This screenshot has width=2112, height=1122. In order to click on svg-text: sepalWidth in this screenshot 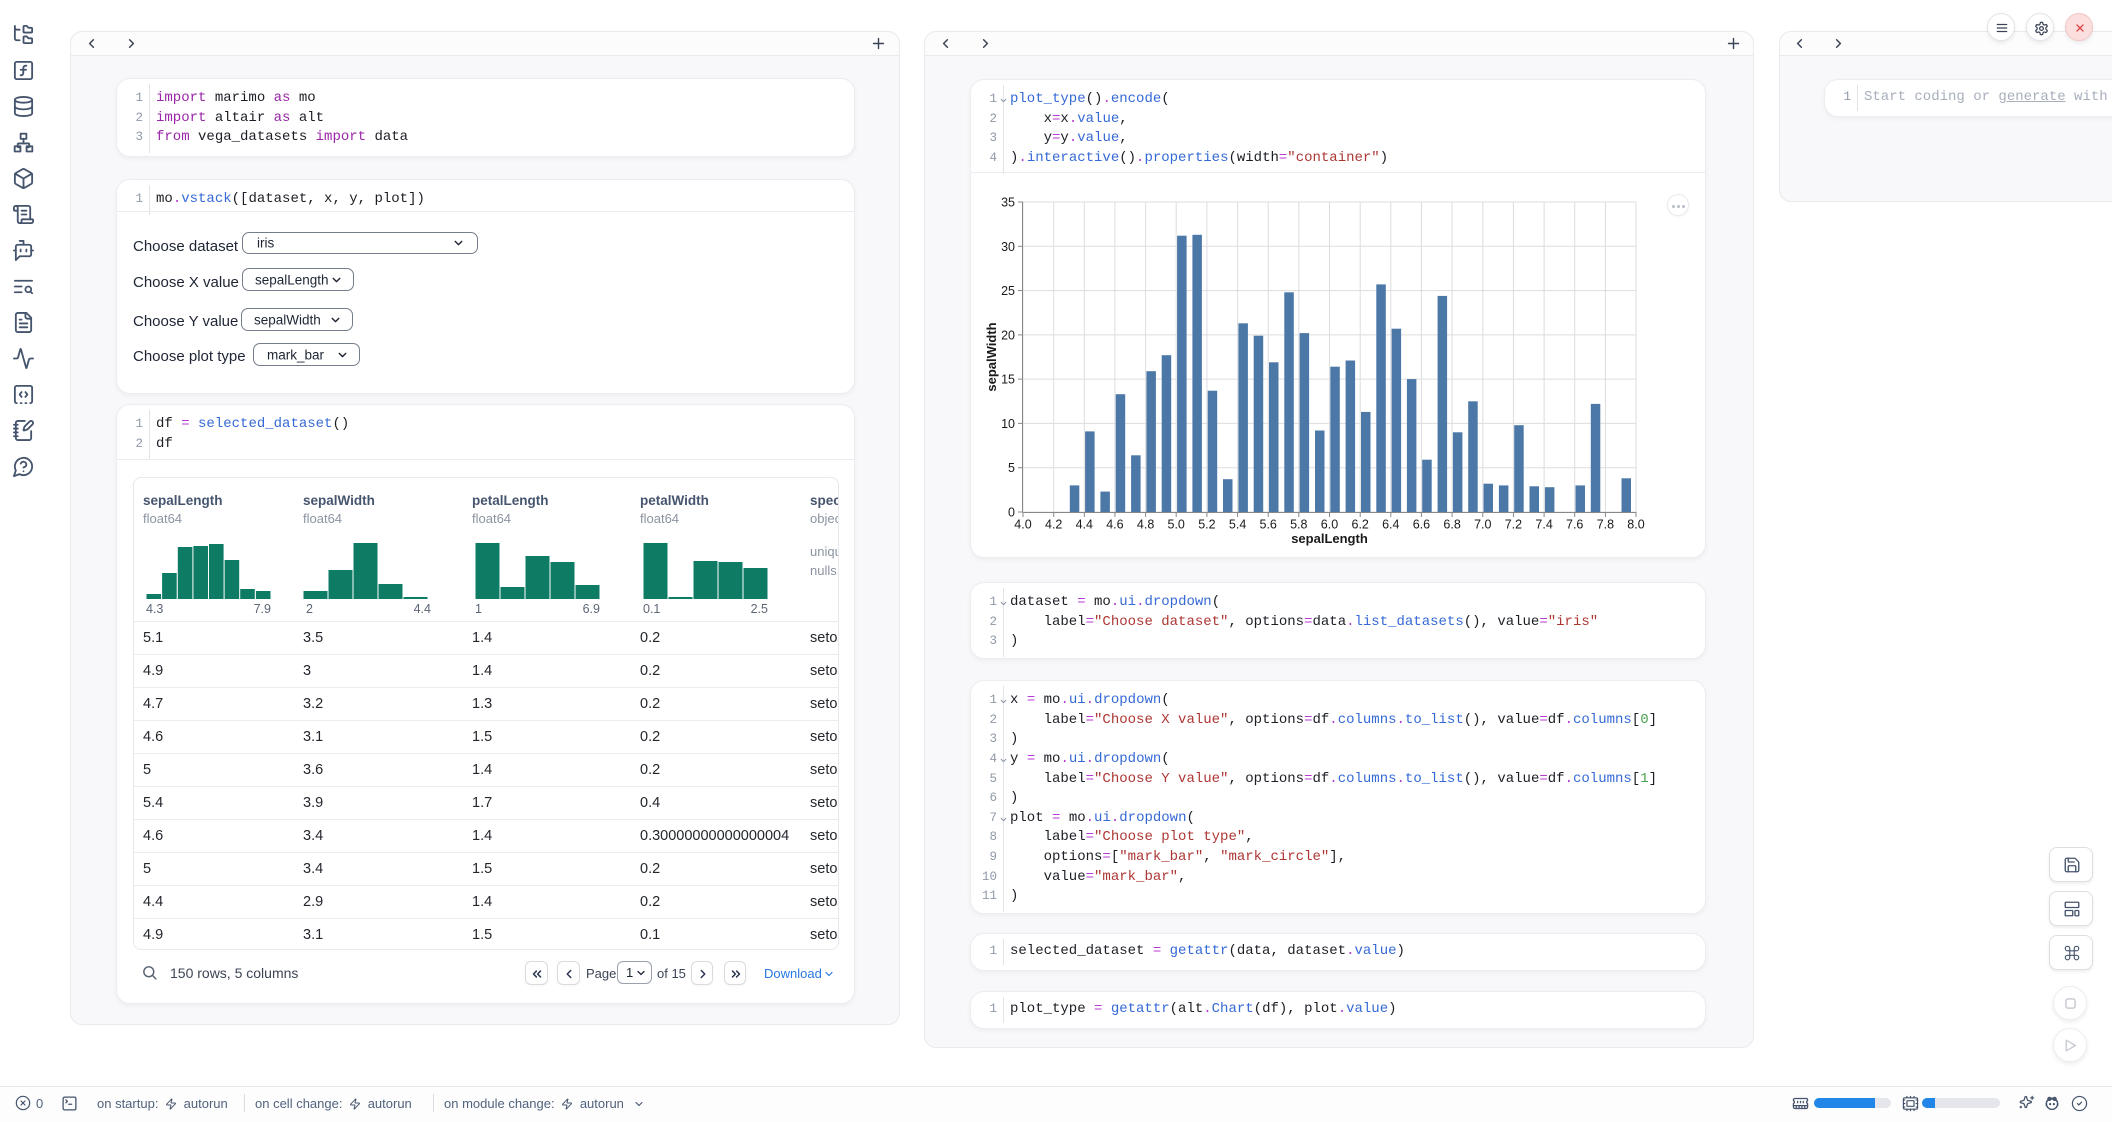, I will do `click(991, 356)`.